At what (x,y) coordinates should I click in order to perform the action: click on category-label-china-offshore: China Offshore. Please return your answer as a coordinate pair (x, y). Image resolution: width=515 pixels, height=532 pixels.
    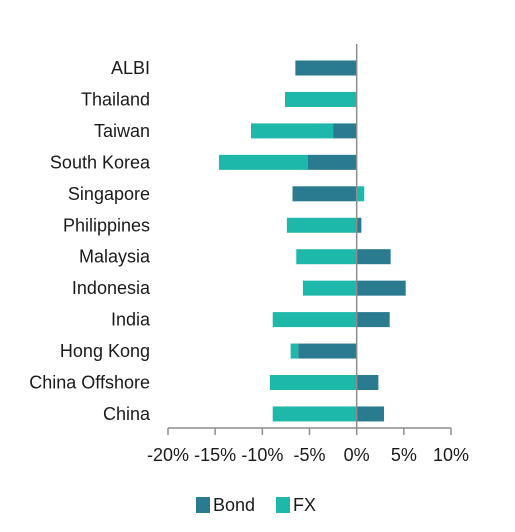
    Looking at the image, I should click on (89, 383).